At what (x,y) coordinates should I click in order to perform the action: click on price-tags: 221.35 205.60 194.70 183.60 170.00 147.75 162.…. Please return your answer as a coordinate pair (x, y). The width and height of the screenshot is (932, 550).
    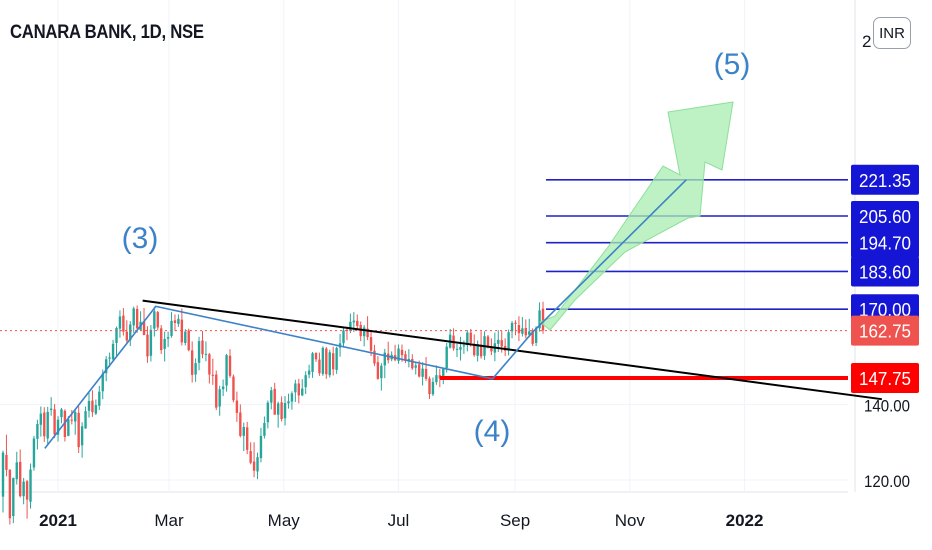
    Looking at the image, I should click on (885, 278).